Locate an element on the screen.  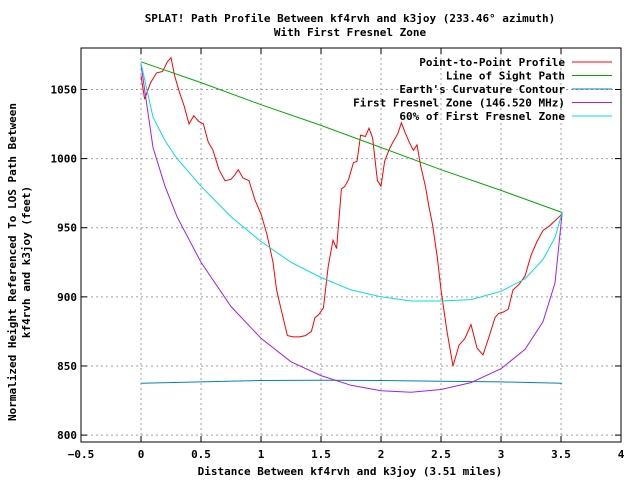
y-tick-label: 1000 is located at coordinates (64, 159).